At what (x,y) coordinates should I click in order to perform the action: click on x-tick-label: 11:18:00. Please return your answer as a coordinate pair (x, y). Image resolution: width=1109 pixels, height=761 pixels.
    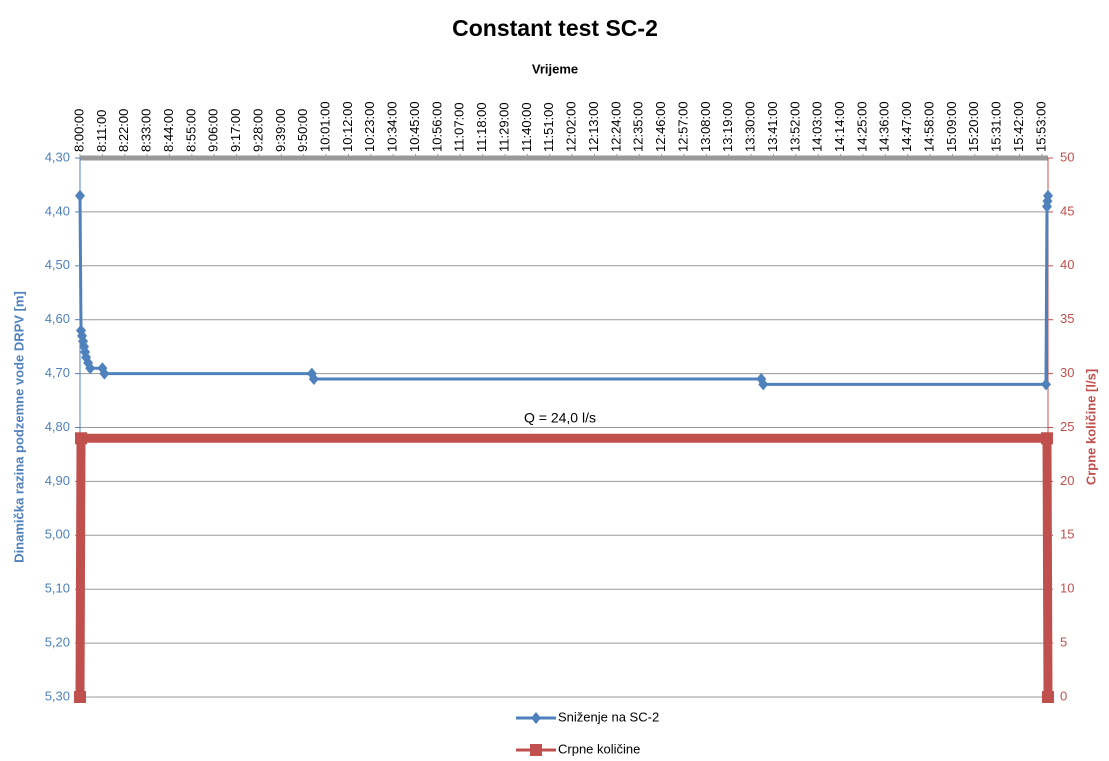
    Looking at the image, I should click on (481, 127).